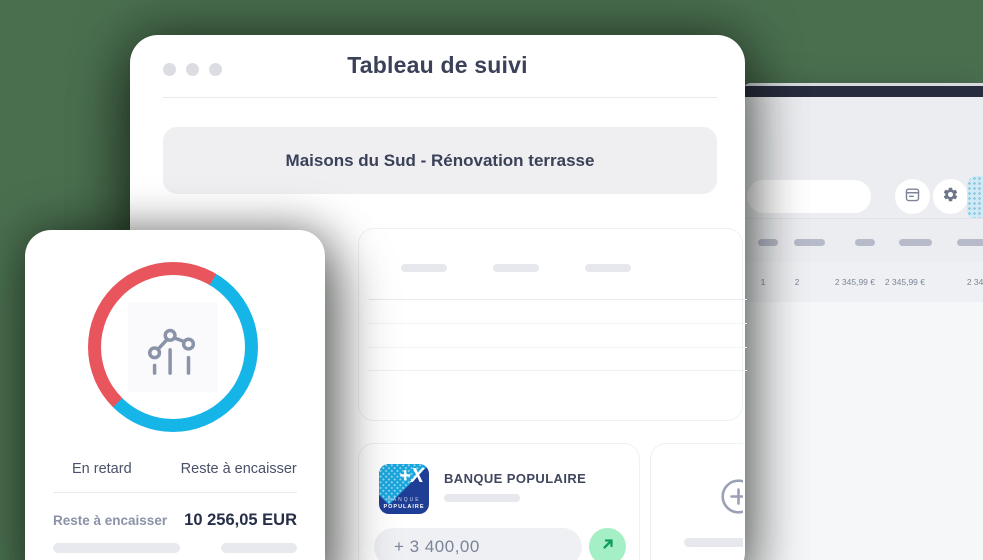 Image resolution: width=983 pixels, height=560 pixels. I want to click on donut-center, so click(173, 347).